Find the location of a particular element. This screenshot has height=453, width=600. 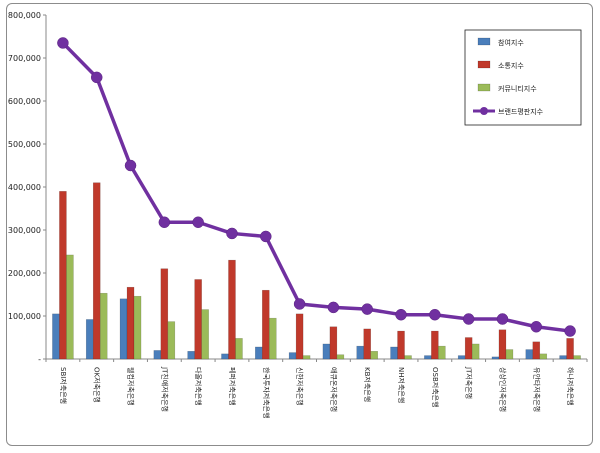

y-tick-label: 400,000 is located at coordinates (24, 187).